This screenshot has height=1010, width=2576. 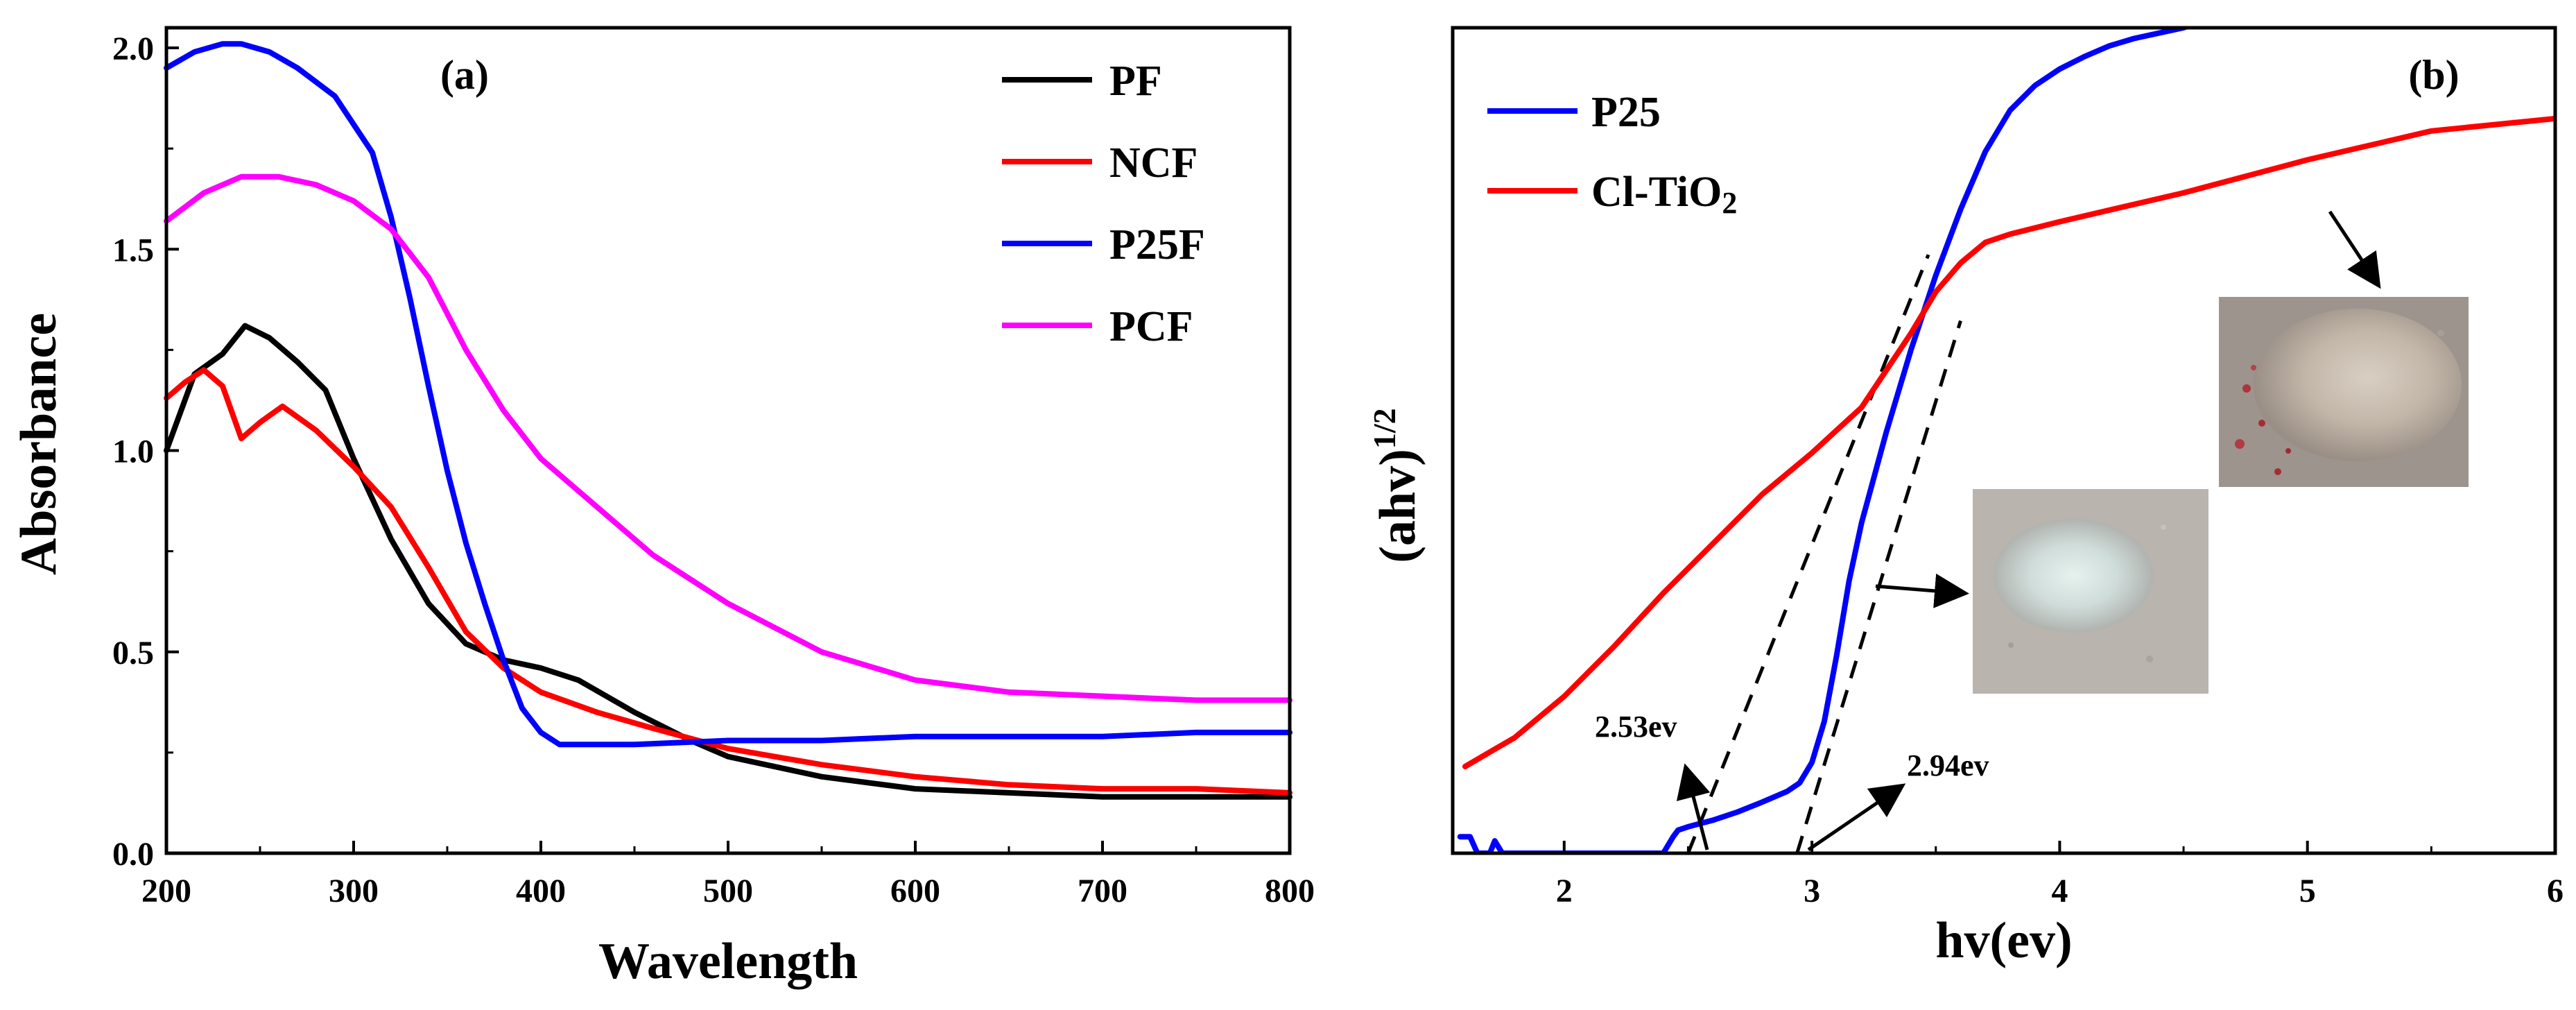 What do you see at coordinates (1729, 203) in the screenshot?
I see `legend-label-subscript: 2` at bounding box center [1729, 203].